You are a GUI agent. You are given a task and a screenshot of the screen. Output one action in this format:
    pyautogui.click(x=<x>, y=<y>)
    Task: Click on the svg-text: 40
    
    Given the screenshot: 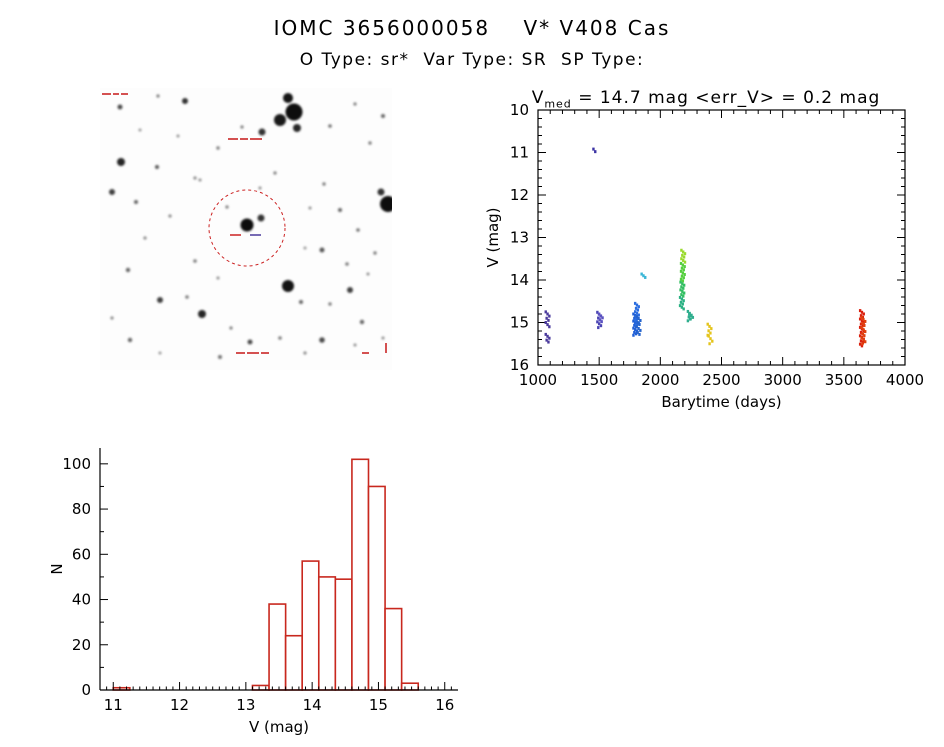 What is the action you would take?
    pyautogui.click(x=81, y=600)
    